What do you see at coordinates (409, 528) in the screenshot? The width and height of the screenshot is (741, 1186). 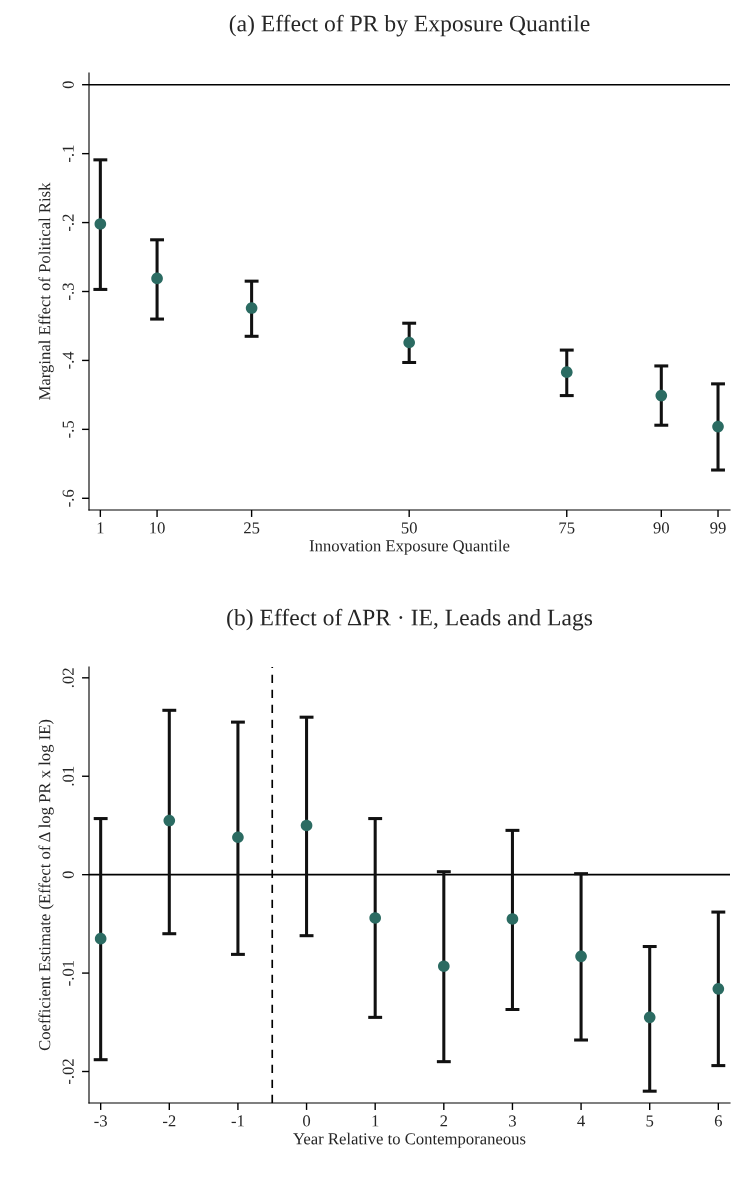 I see `x-tick-label: 50` at bounding box center [409, 528].